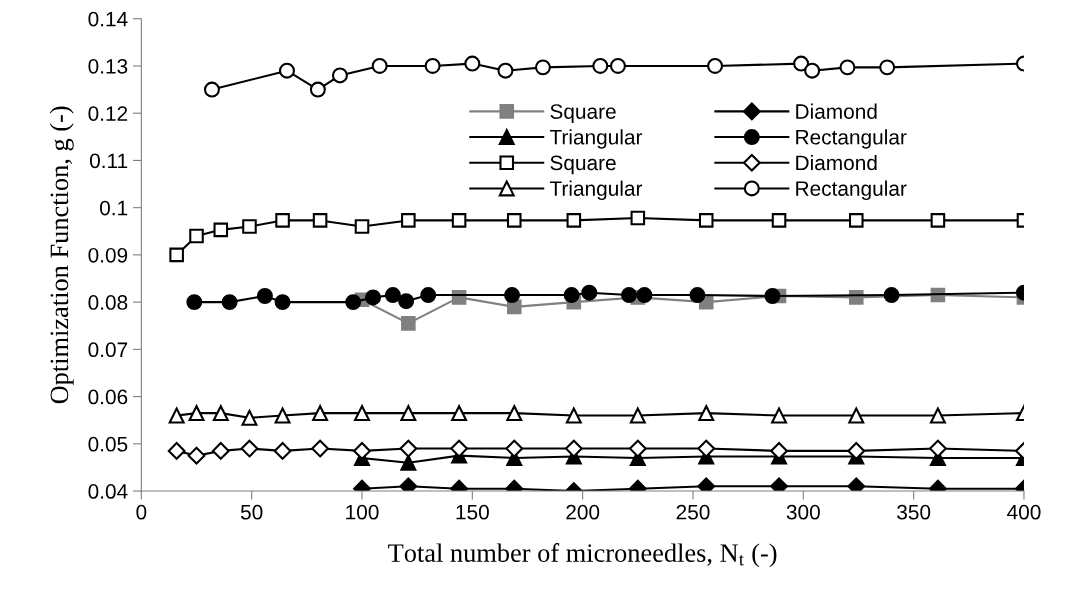 This screenshot has height=604, width=1079. What do you see at coordinates (582, 555) in the screenshot?
I see `x-axis-title: Total number of microneedles, N$_{t}$ (-)` at bounding box center [582, 555].